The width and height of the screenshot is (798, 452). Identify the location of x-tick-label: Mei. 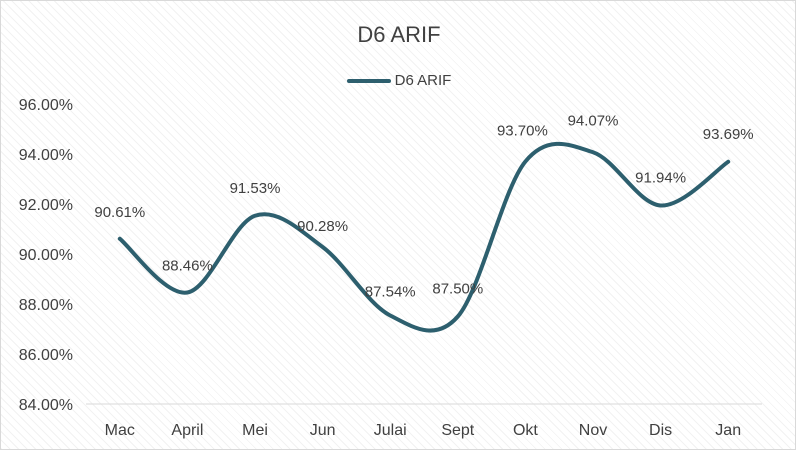
(255, 430).